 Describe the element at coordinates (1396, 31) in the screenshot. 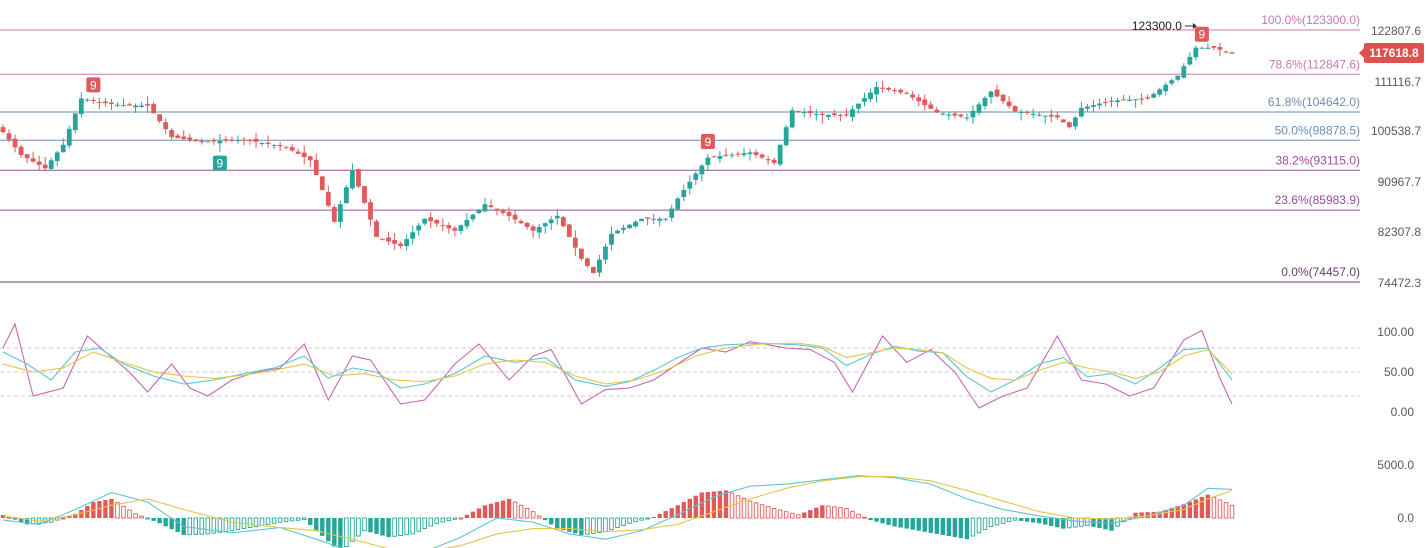

I see `price-axis-tick: 122807.6` at that location.